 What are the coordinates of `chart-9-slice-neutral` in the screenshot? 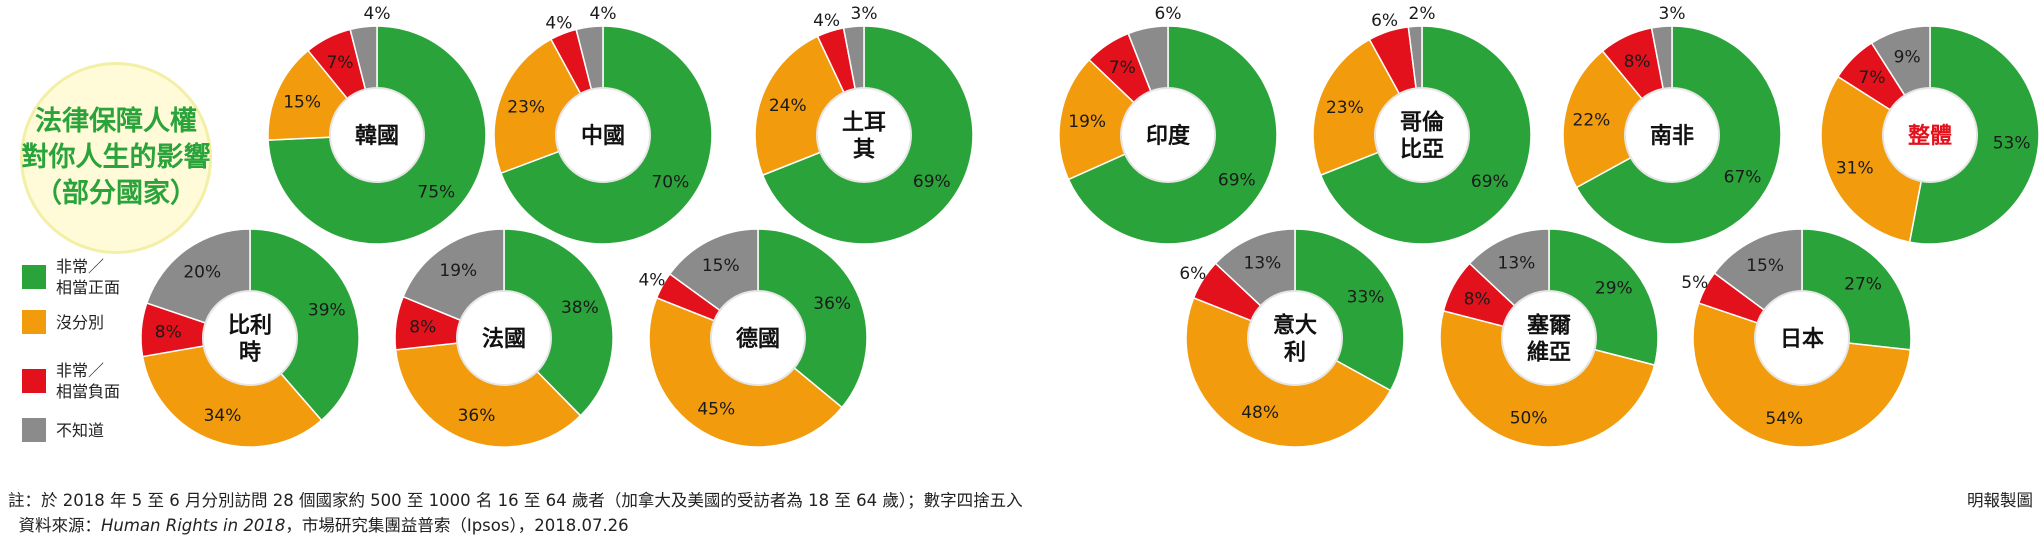 It's located at (488, 392).